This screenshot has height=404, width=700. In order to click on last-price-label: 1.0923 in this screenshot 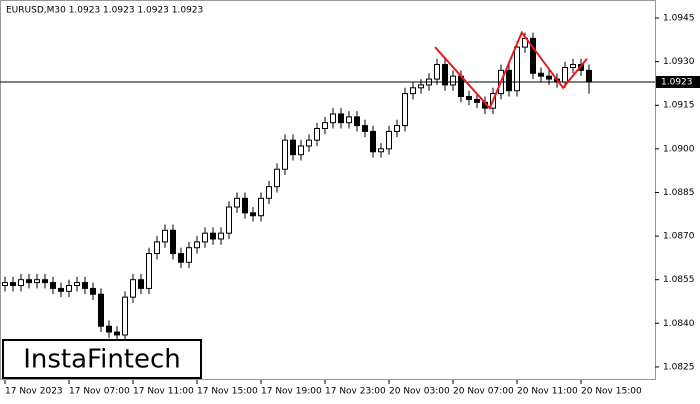, I will do `click(677, 82)`.